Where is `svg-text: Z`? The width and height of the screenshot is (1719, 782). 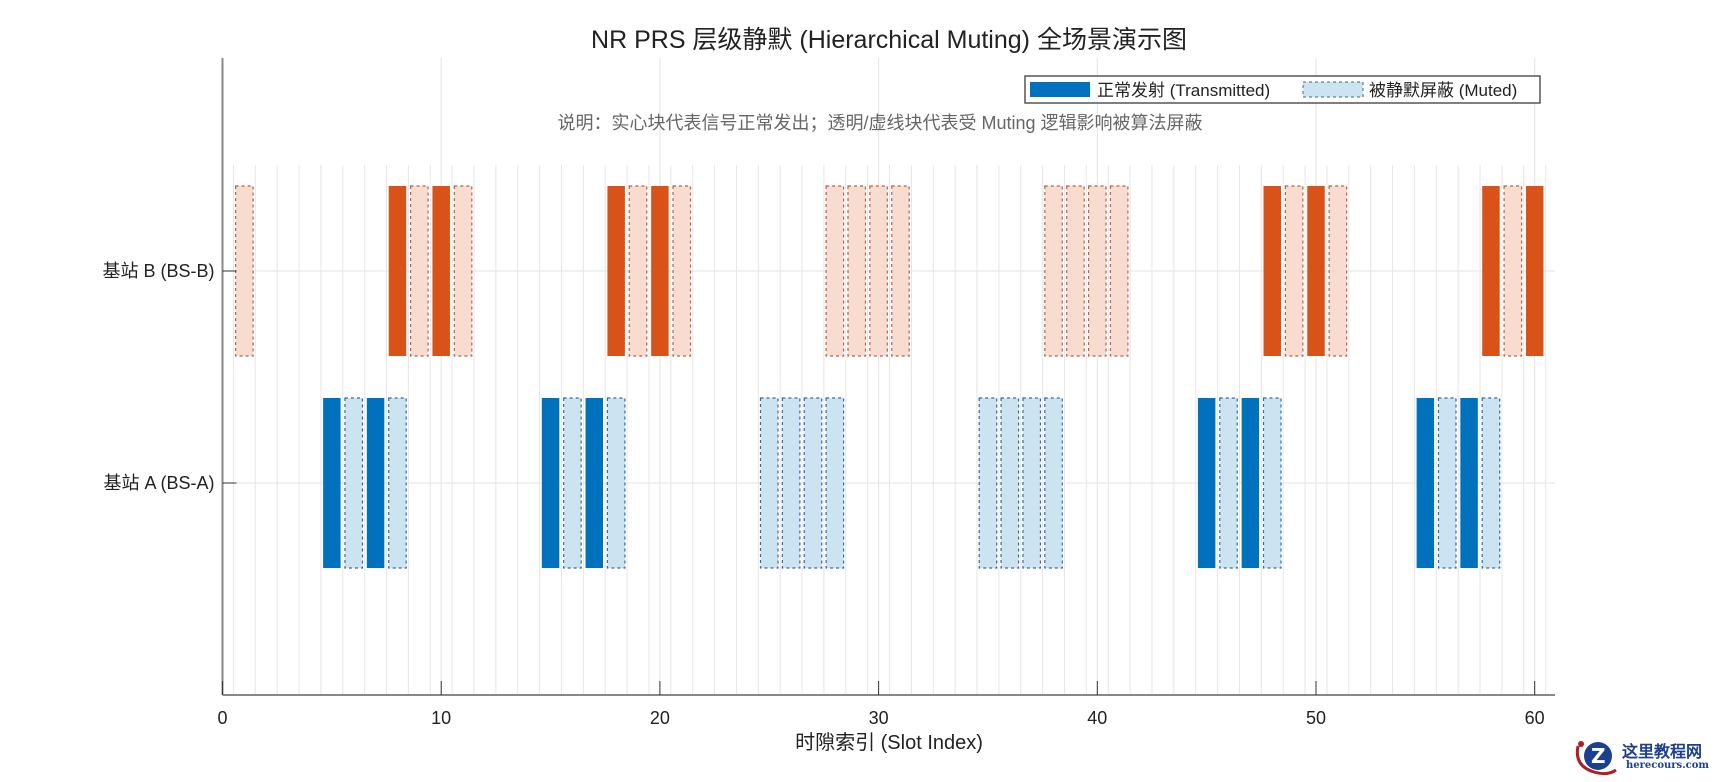
svg-text: Z is located at coordinates (1598, 756).